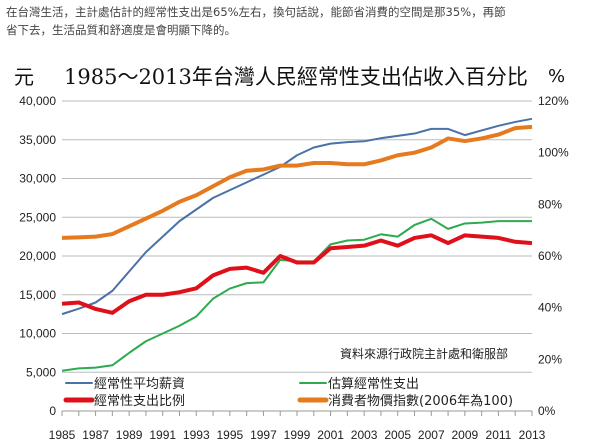 The height and width of the screenshot is (444, 600). I want to click on y-tick-label: 10,000, so click(37, 334).